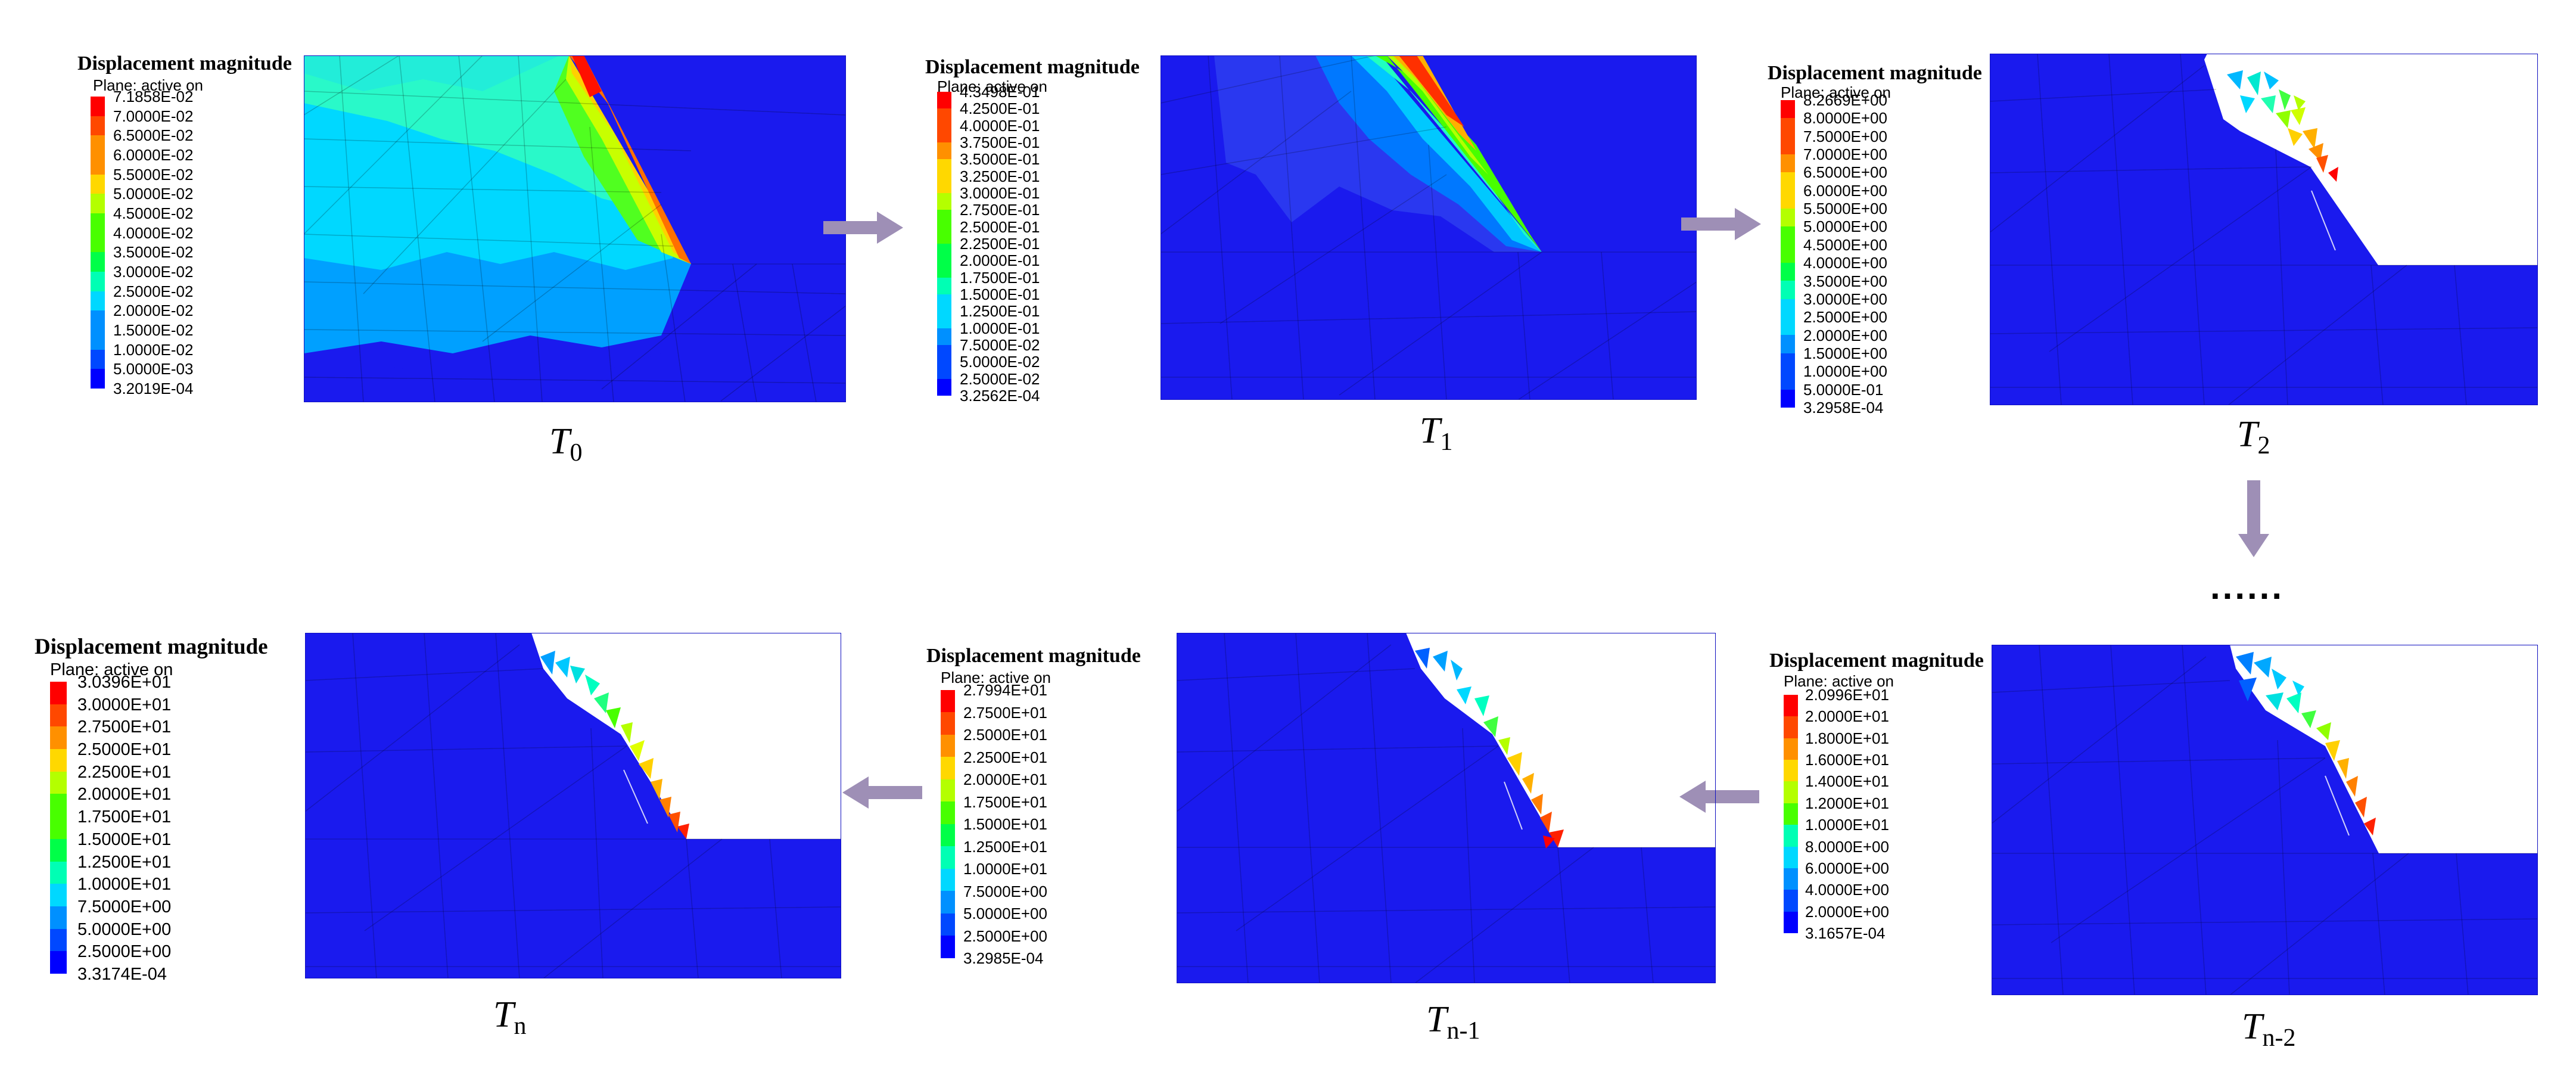  Describe the element at coordinates (1000, 176) in the screenshot. I see `tick-label: 3.2500E-01` at that location.